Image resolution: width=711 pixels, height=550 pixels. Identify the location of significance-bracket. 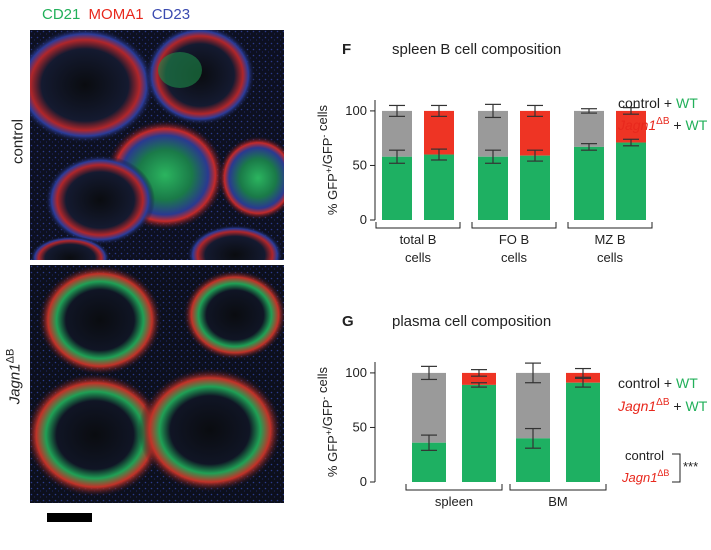
(676, 468).